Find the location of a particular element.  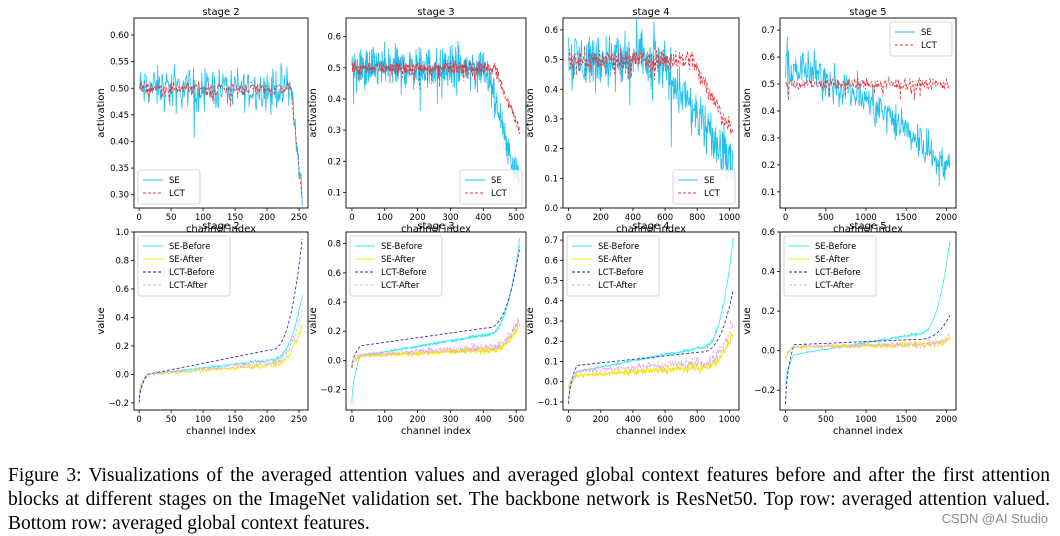

x-tick-label: 2000 is located at coordinates (947, 218).